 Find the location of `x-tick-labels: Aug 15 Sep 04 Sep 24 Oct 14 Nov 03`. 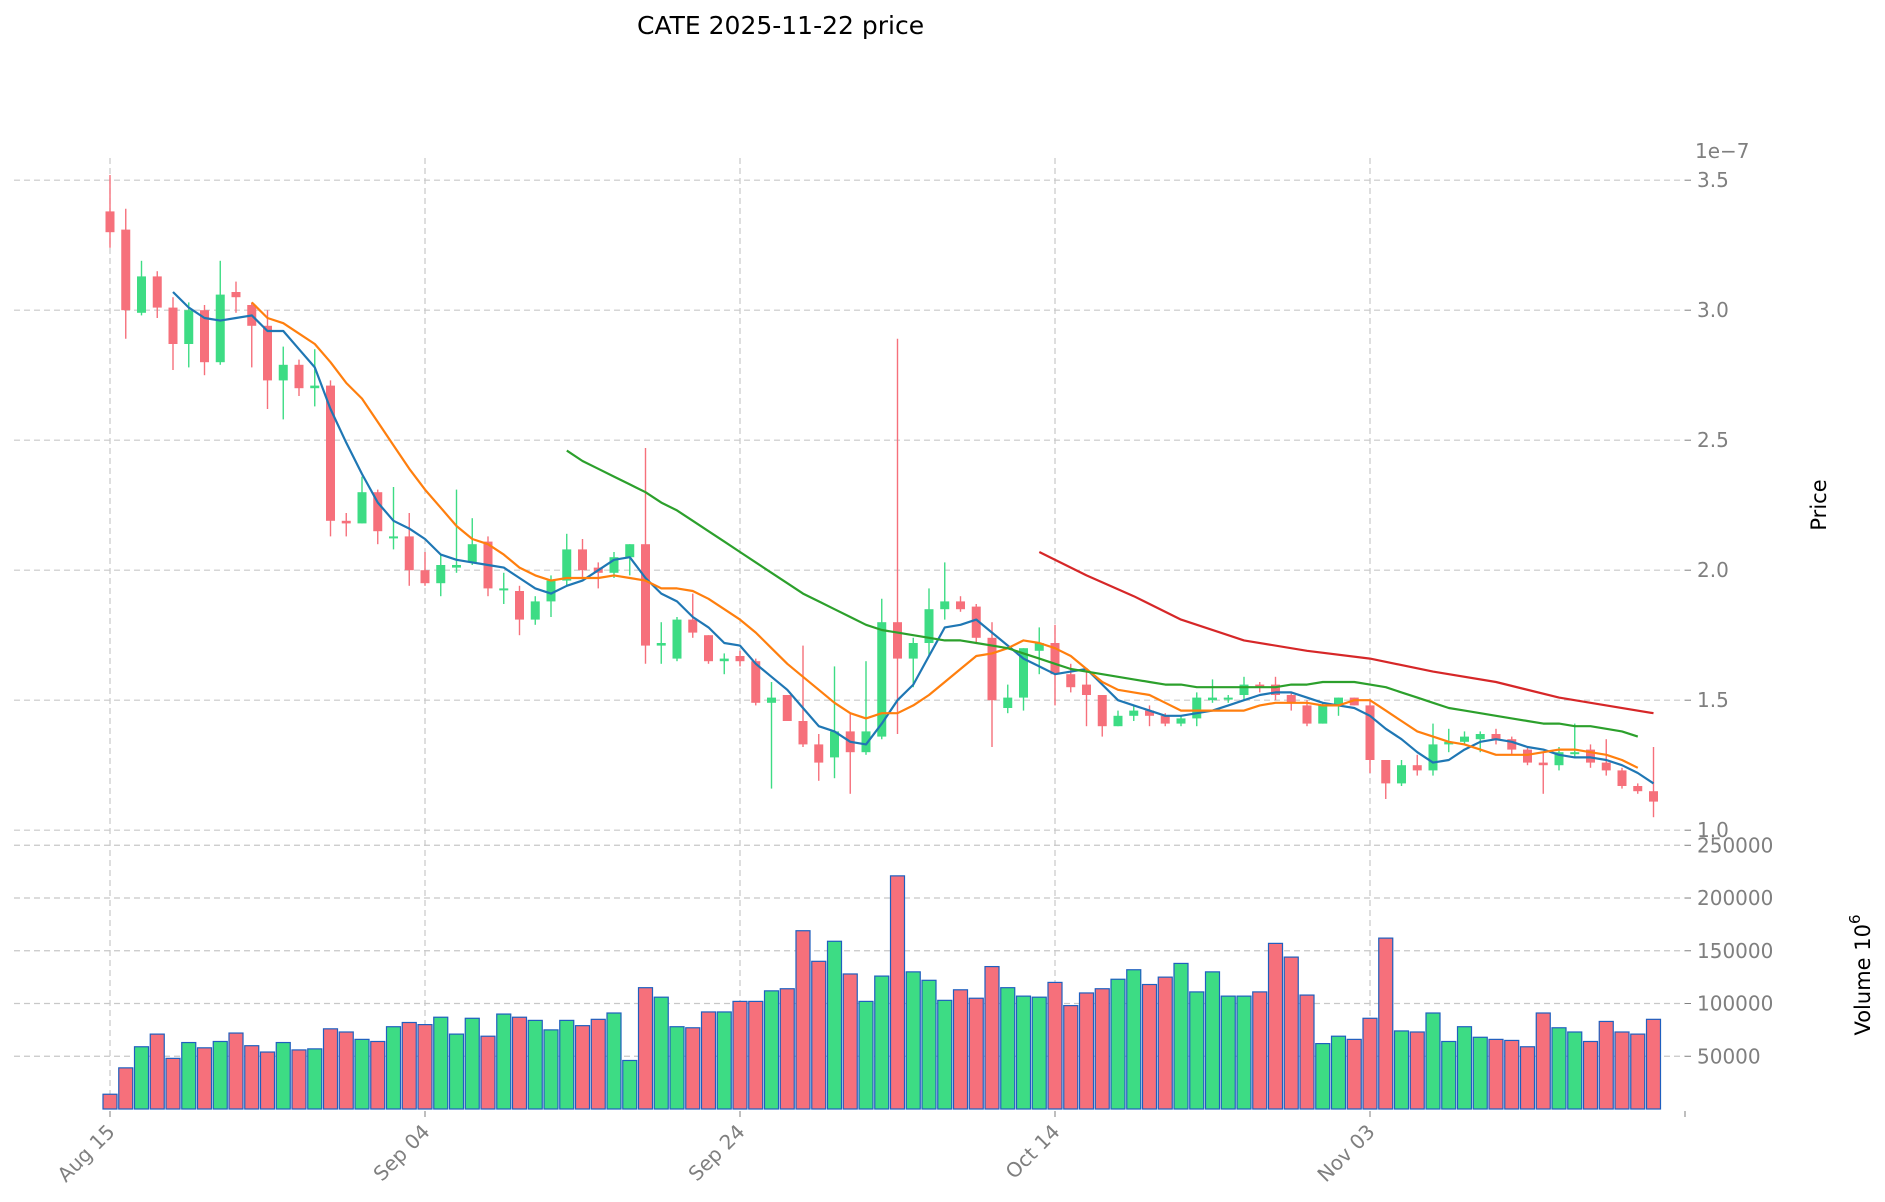

x-tick-labels: Aug 15 Sep 04 Sep 24 Oct 14 Nov 03 is located at coordinates (869, 1149).